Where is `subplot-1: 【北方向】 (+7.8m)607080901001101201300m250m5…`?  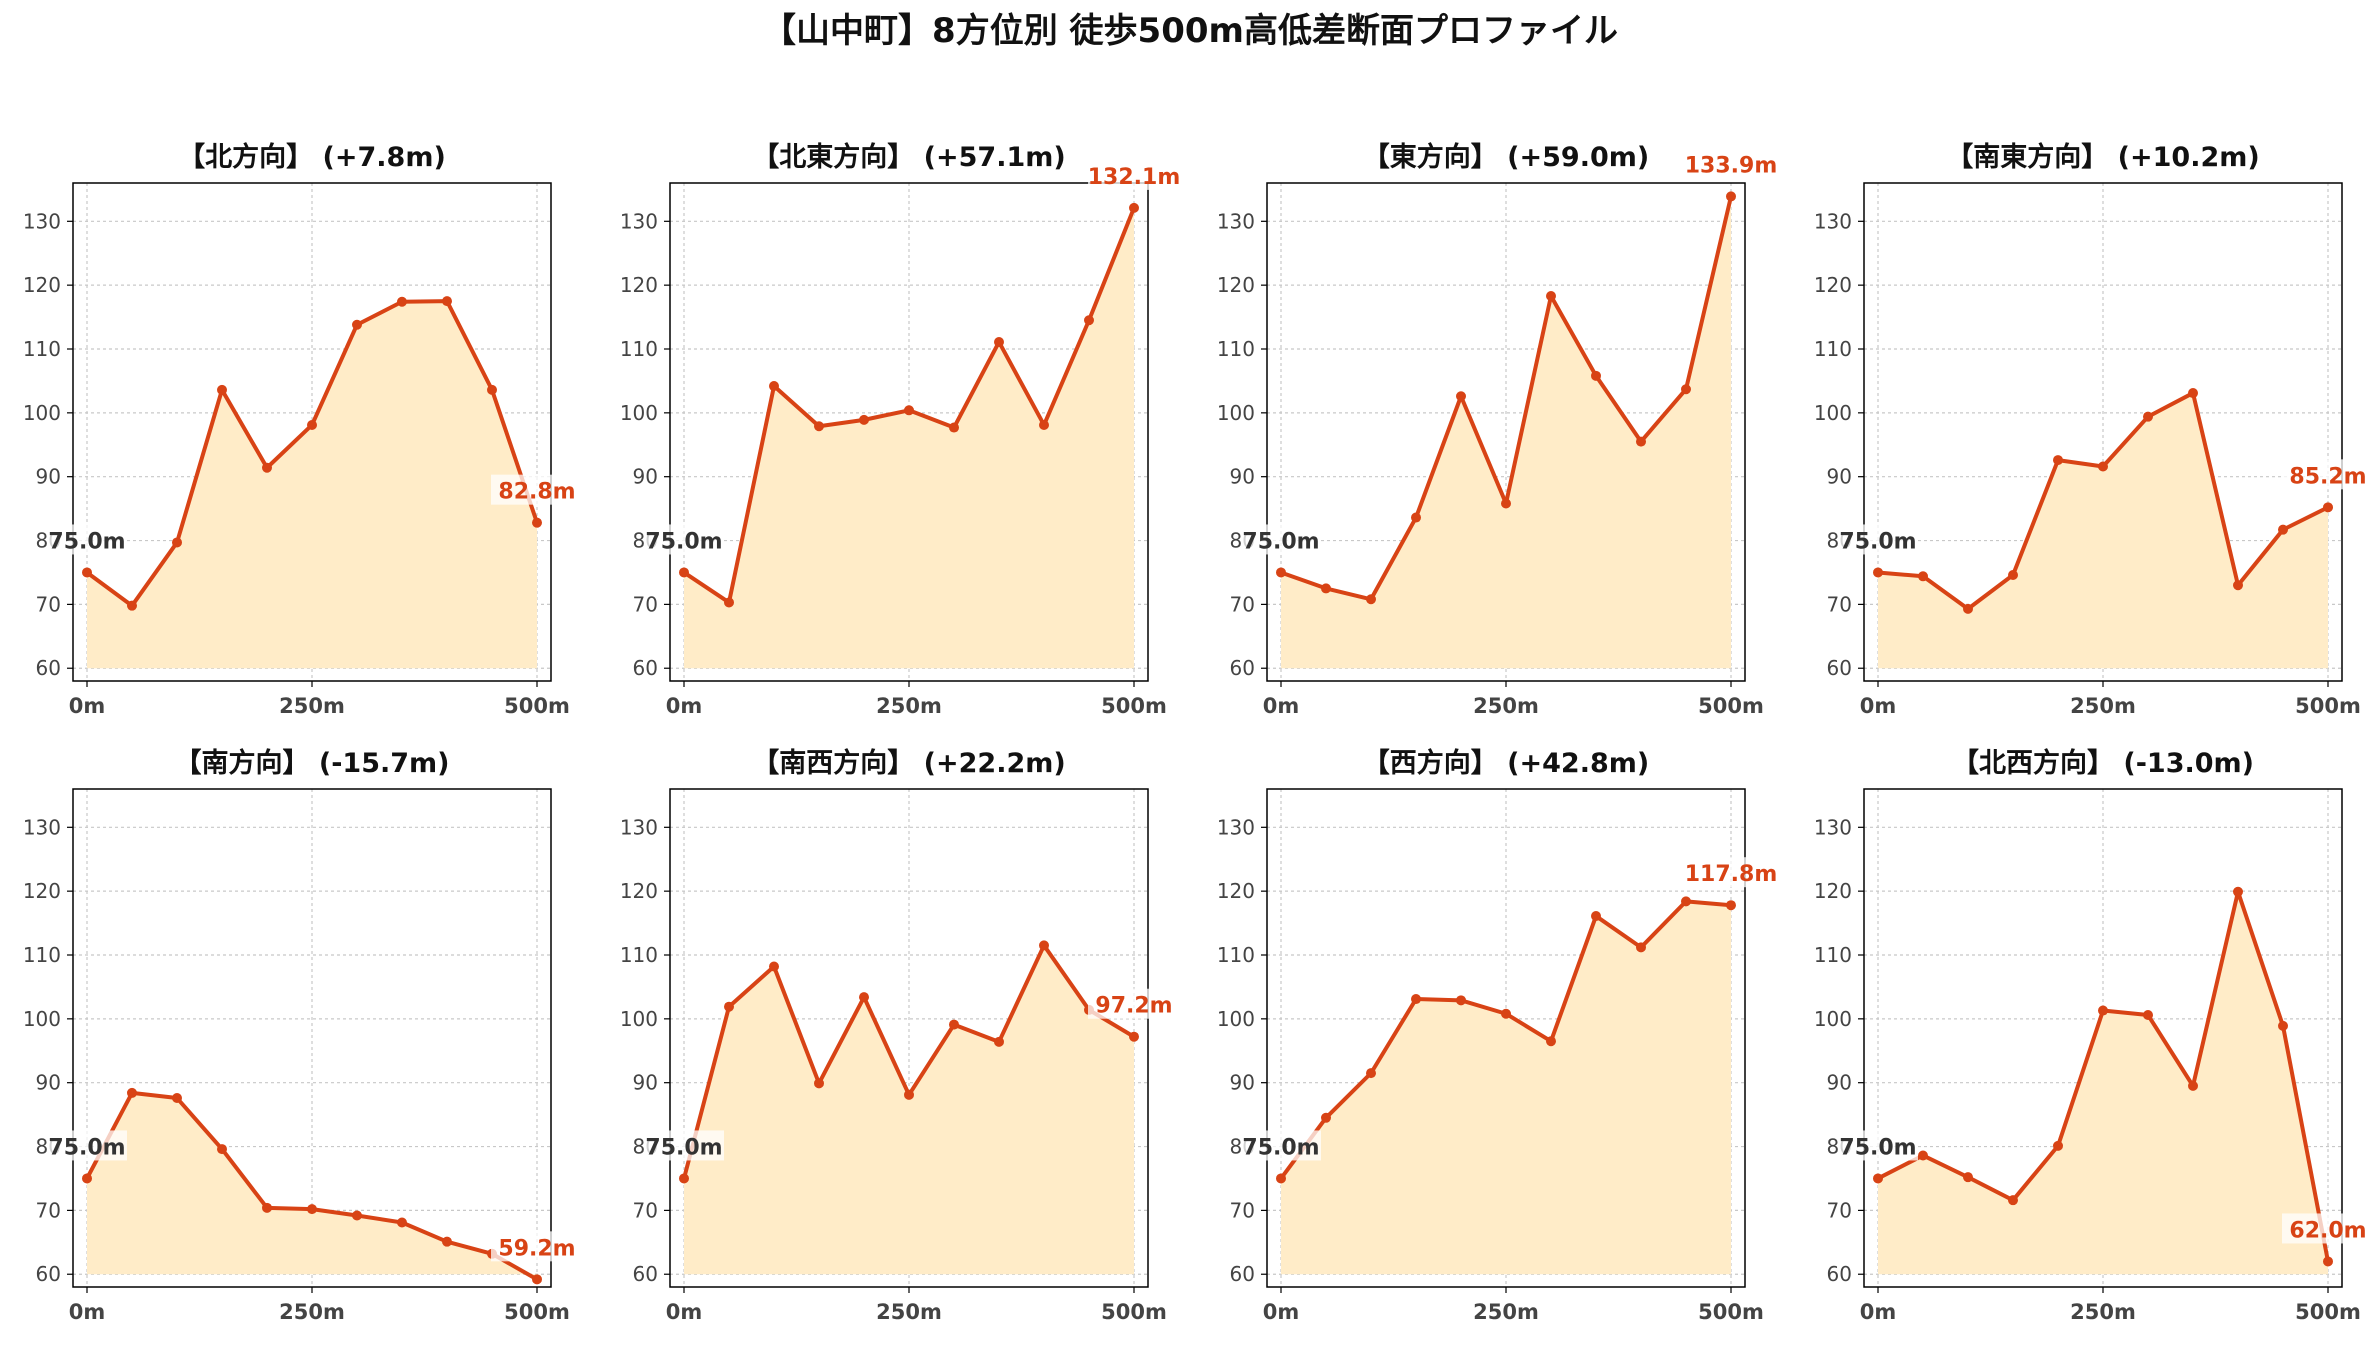 subplot-1: 【北方向】 (+7.8m)607080901001101201300m250m5… is located at coordinates (303, 429).